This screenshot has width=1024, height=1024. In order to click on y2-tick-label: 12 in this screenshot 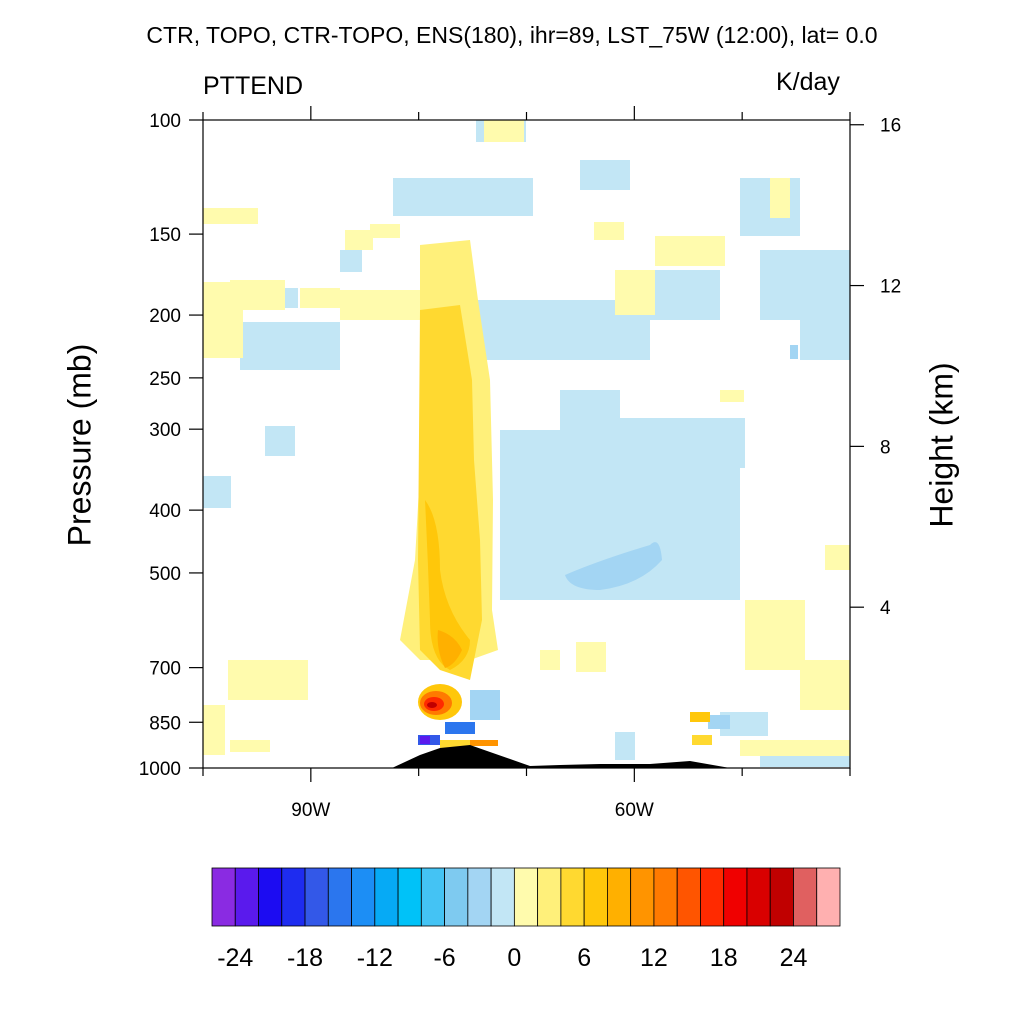, I will do `click(890, 287)`.